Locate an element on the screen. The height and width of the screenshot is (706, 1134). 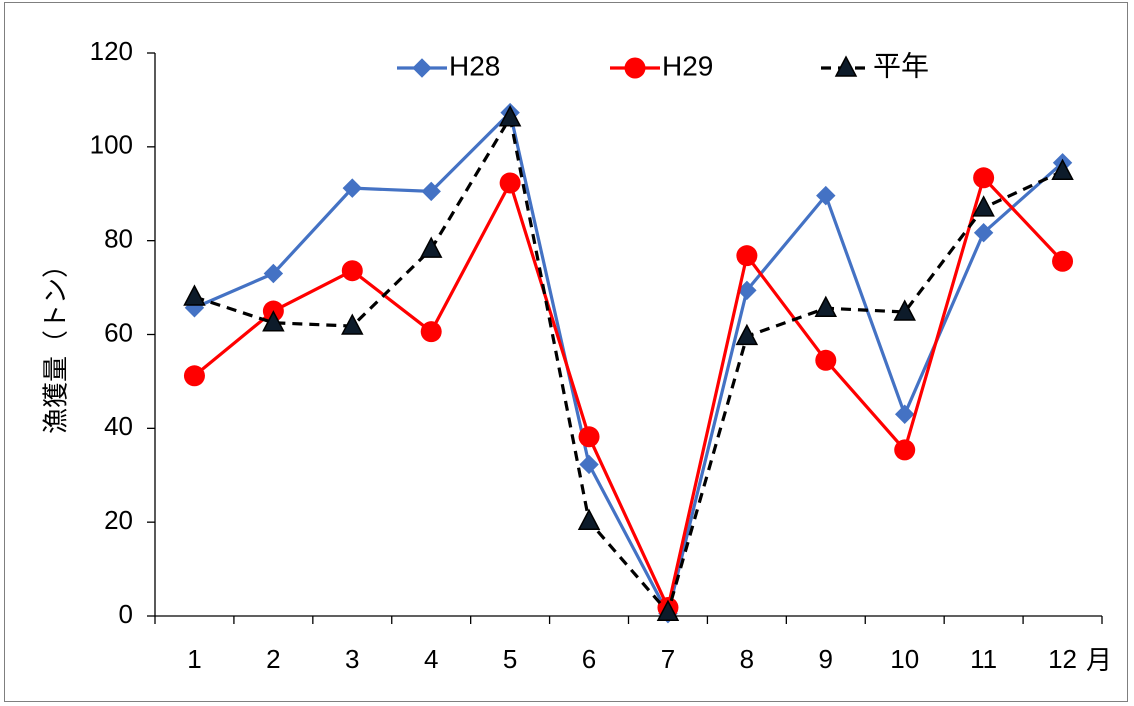
legend-label: H28 is located at coordinates (474, 65).